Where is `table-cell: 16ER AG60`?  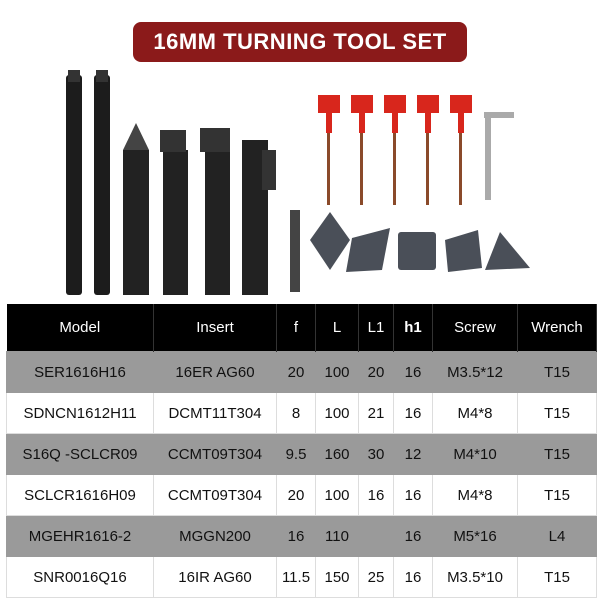 table-cell: 16ER AG60 is located at coordinates (215, 372).